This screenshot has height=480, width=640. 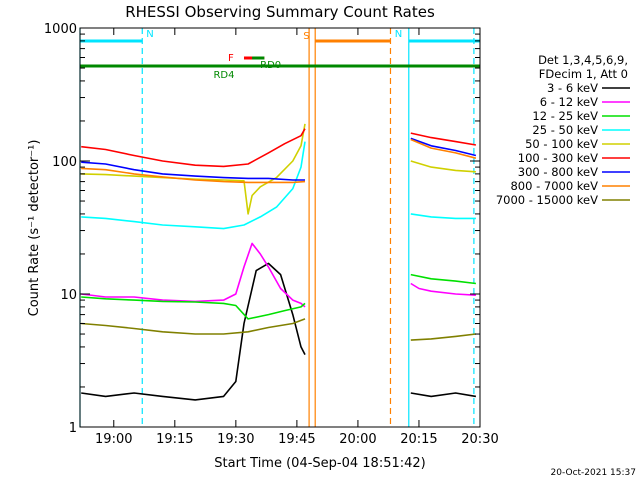 What do you see at coordinates (572, 88) in the screenshot?
I see `legend-label-0: 3 - 6 keV` at bounding box center [572, 88].